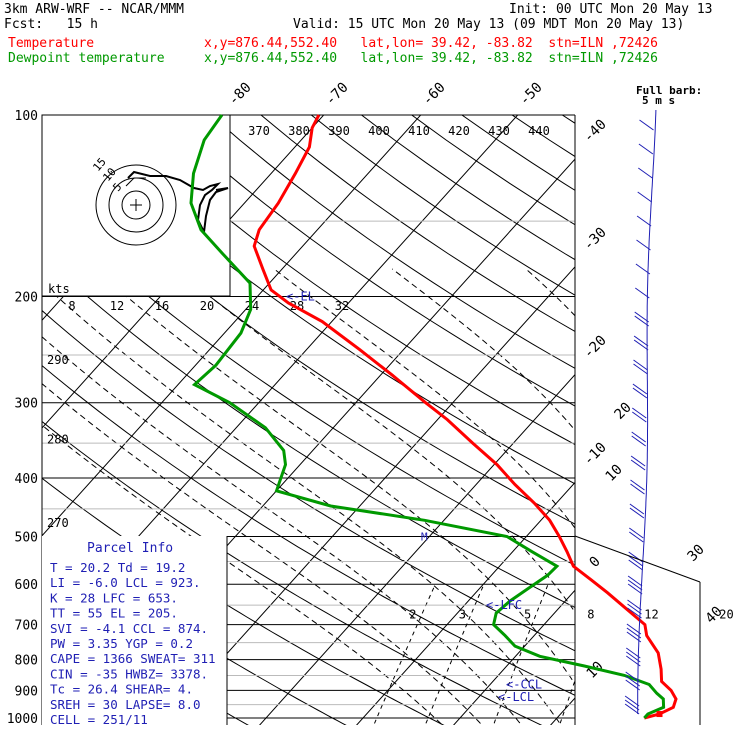  What do you see at coordinates (26, 691) in the screenshot?
I see `pressure-tick-label: 900` at bounding box center [26, 691].